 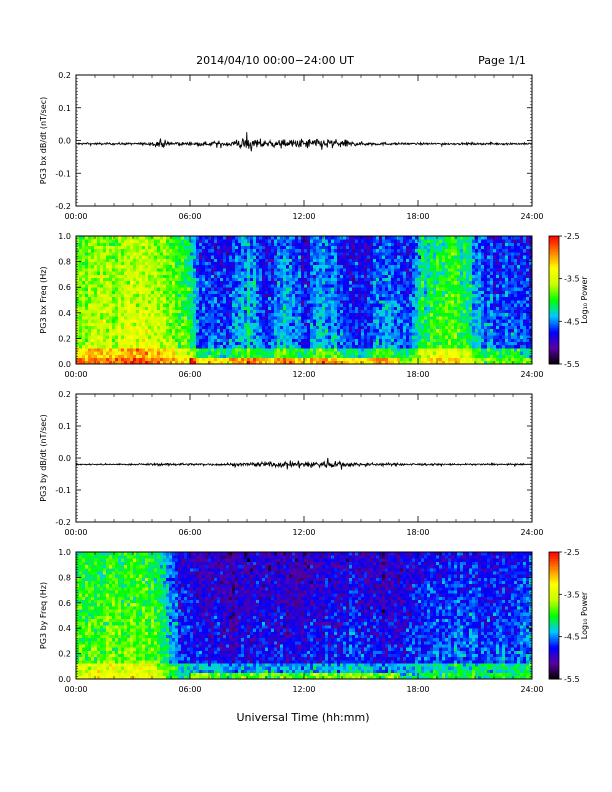 I want to click on y-axis-label: PG3 bx Freq (Hz), so click(x=43, y=299).